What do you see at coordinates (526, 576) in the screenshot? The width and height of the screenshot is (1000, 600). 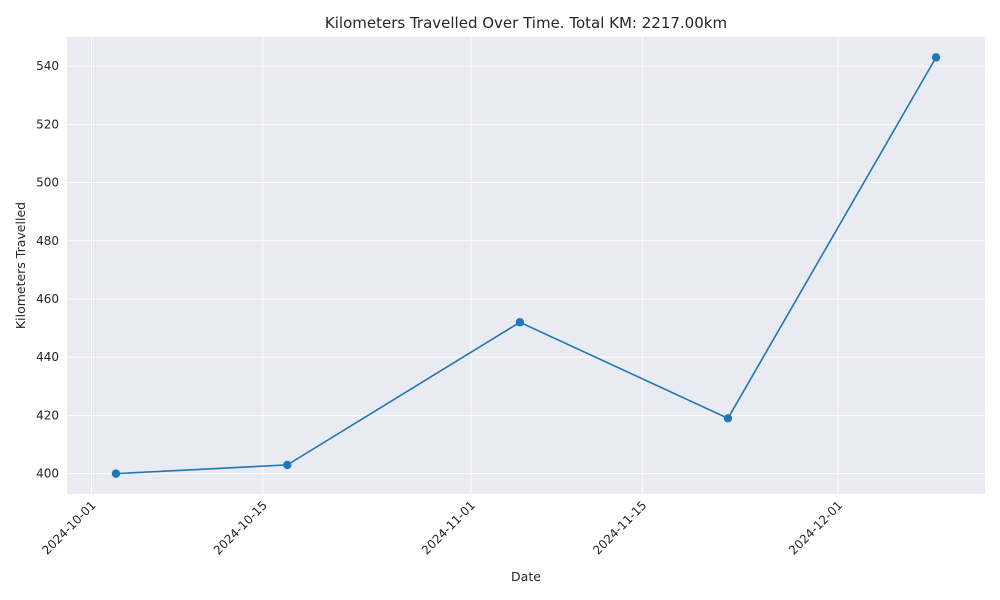 I see `x-axis-label: Date` at bounding box center [526, 576].